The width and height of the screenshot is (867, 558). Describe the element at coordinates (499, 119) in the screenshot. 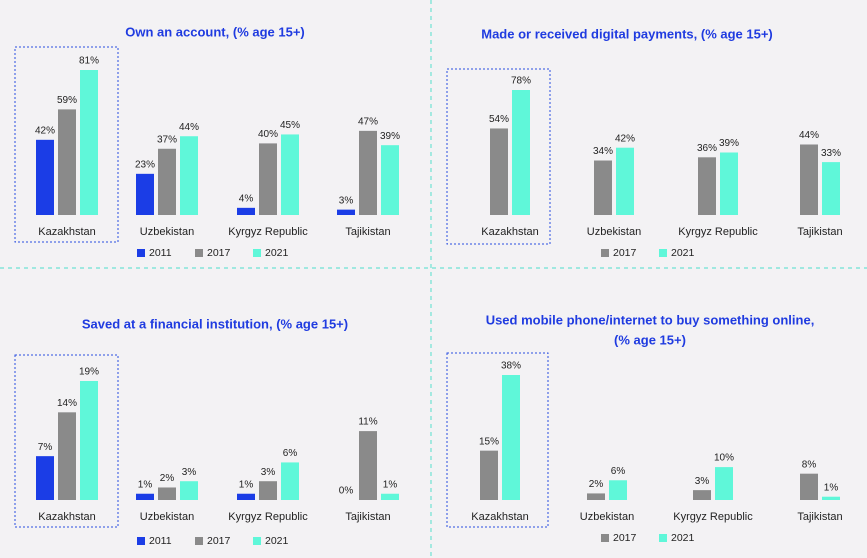

I see `value-label: 54%` at that location.